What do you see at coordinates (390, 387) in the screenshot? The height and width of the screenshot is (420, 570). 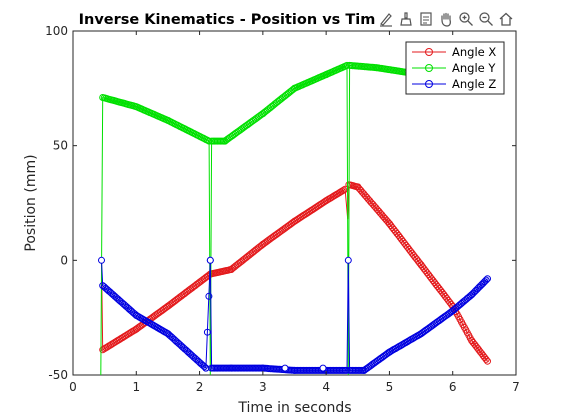 I see `x-tick-label: 5` at bounding box center [390, 387].